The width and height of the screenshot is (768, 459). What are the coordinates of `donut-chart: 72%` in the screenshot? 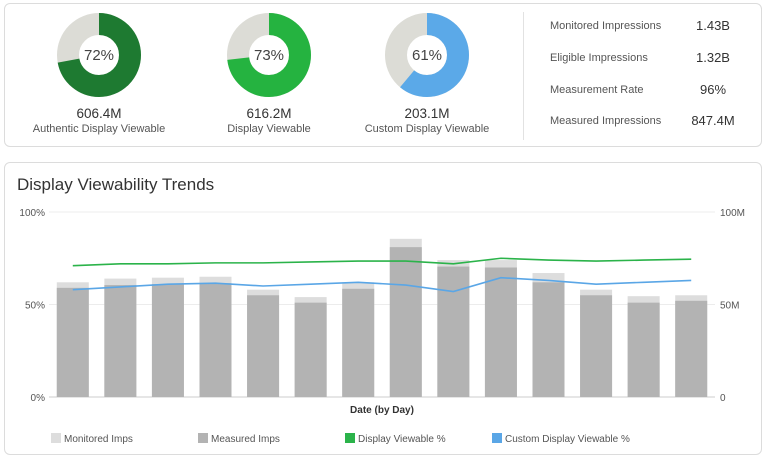 It's located at (99, 55).